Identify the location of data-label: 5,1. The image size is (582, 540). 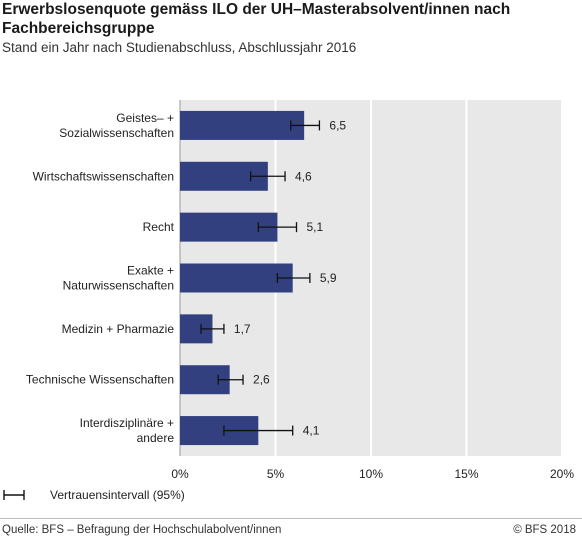
(315, 227).